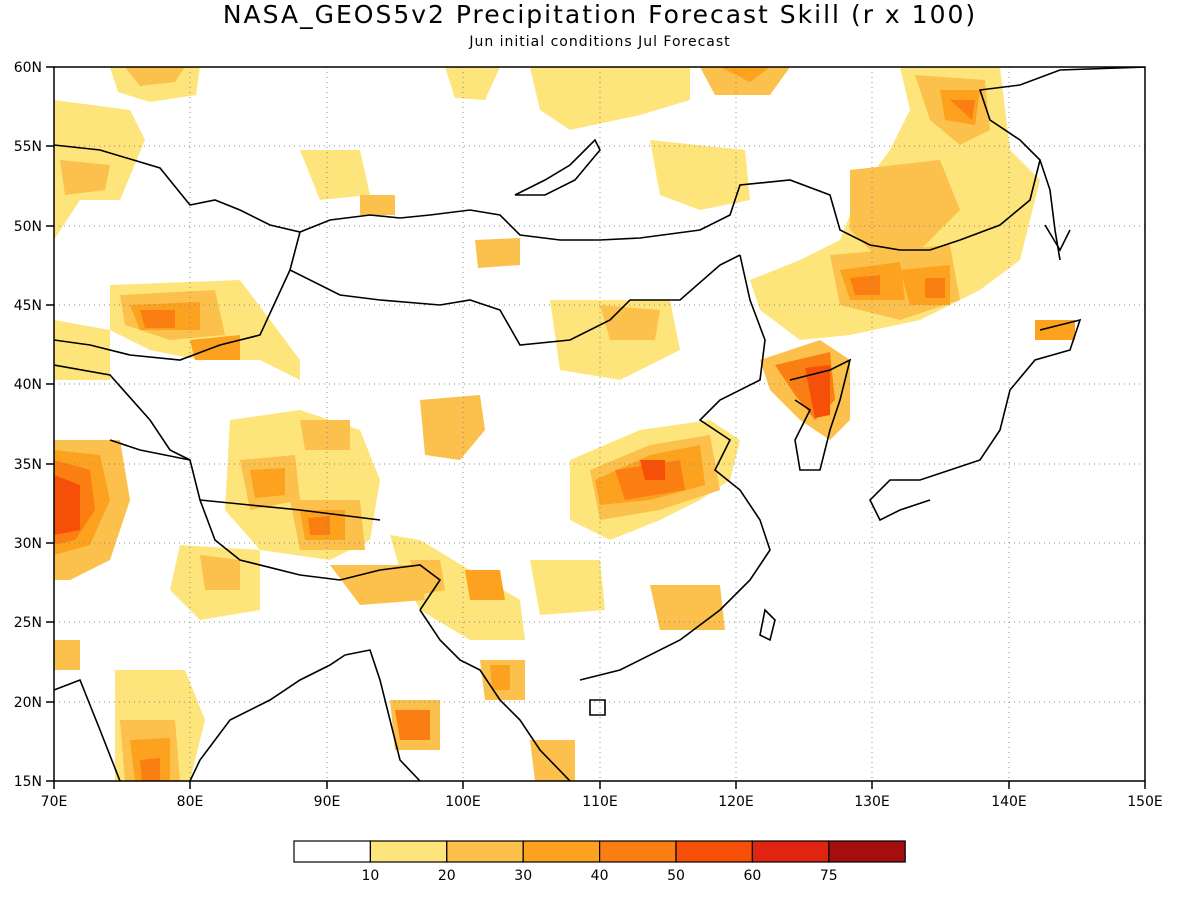 The height and width of the screenshot is (900, 1200). Describe the element at coordinates (28, 425) in the screenshot. I see `lat-tick-labels: 60N 55N 50N 45N 40N 35N 30N 25N 20N 15N` at that location.